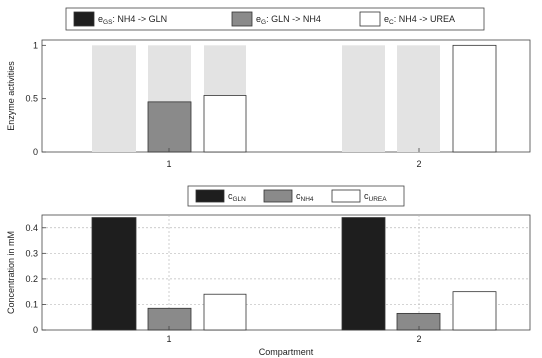 The width and height of the screenshot is (542, 358). Describe the element at coordinates (31, 253) in the screenshot. I see `y-tick-label: 0.3` at that location.